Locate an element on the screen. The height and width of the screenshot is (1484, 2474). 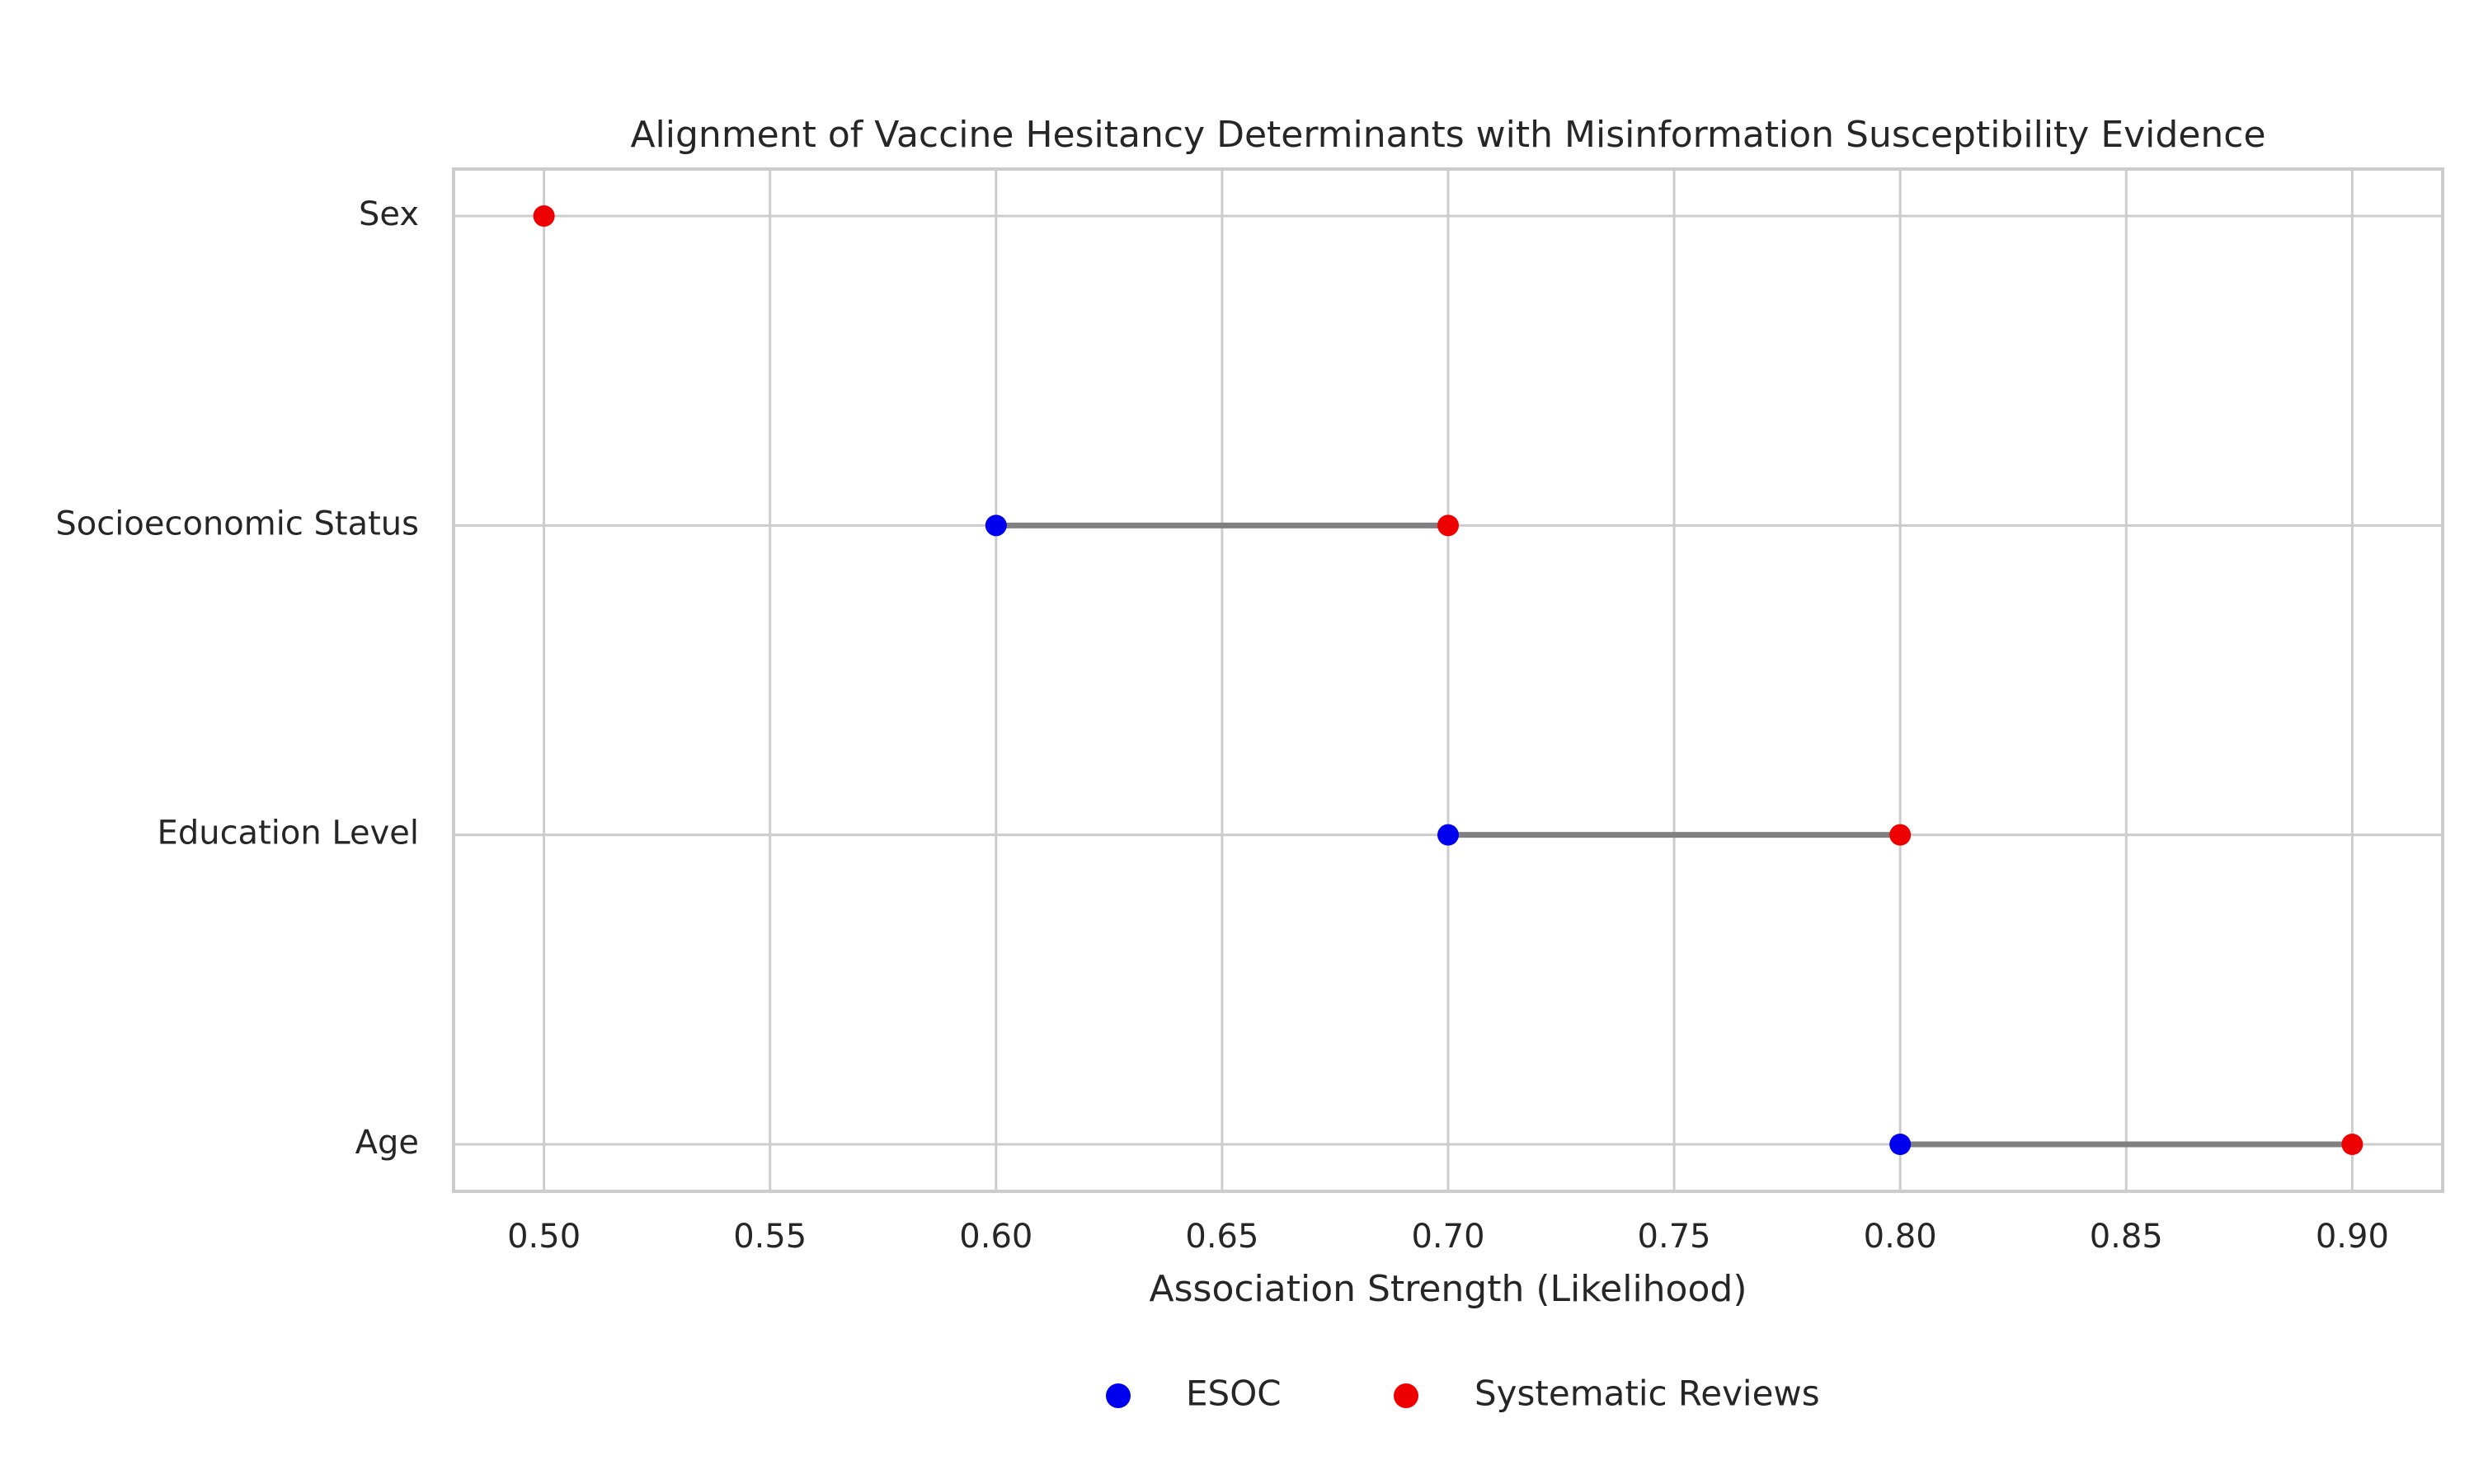
x-tick-label: 0.85 is located at coordinates (2126, 1237).